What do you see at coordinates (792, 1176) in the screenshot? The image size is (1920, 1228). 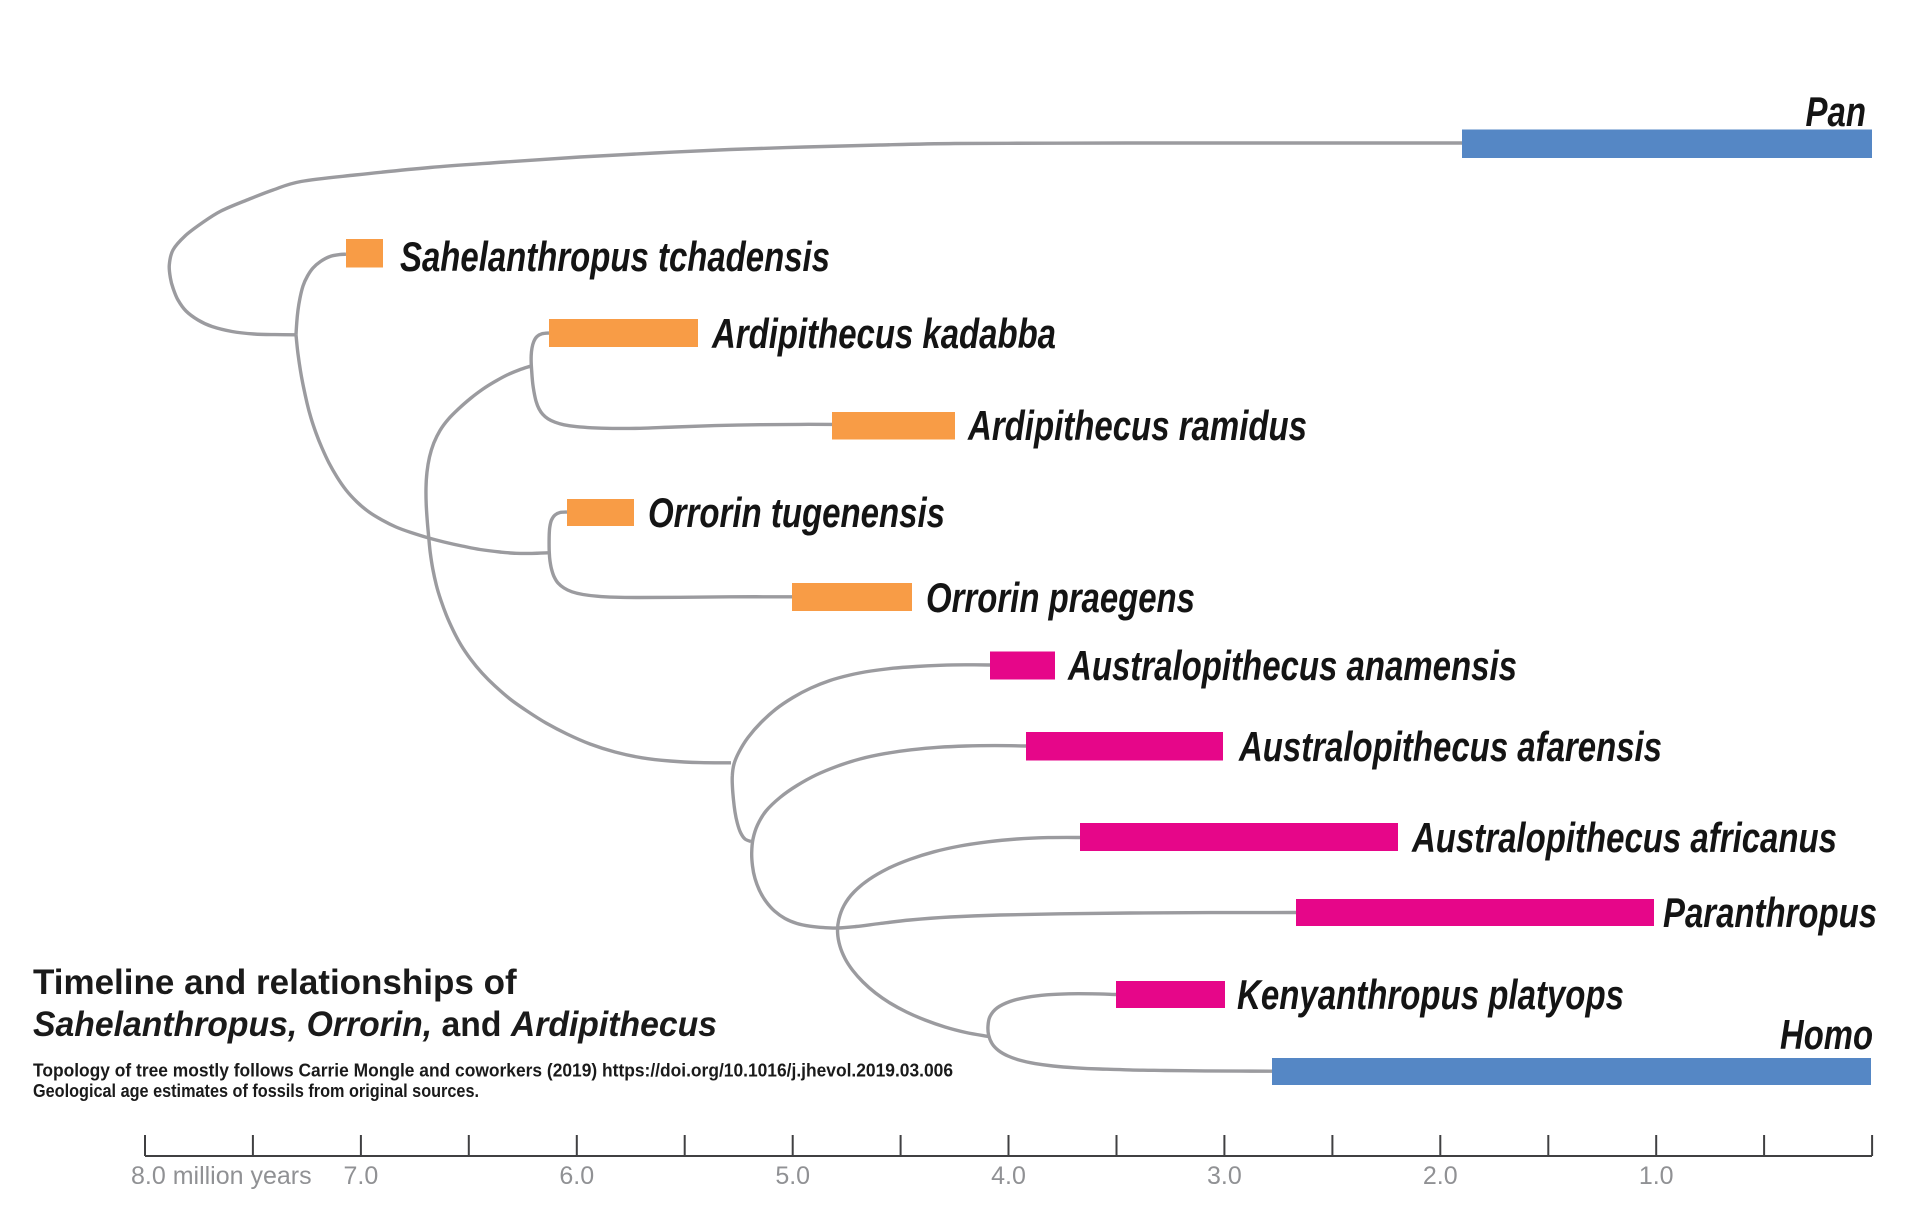 I see `svg-text: 5.0` at bounding box center [792, 1176].